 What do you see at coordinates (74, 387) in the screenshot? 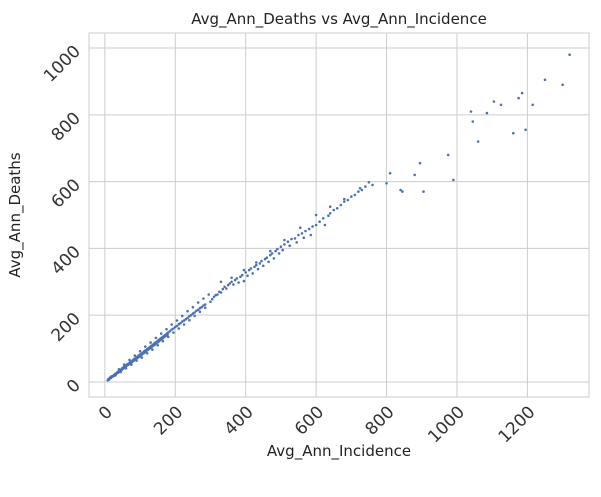
I see `y-tick-label: 0` at bounding box center [74, 387].